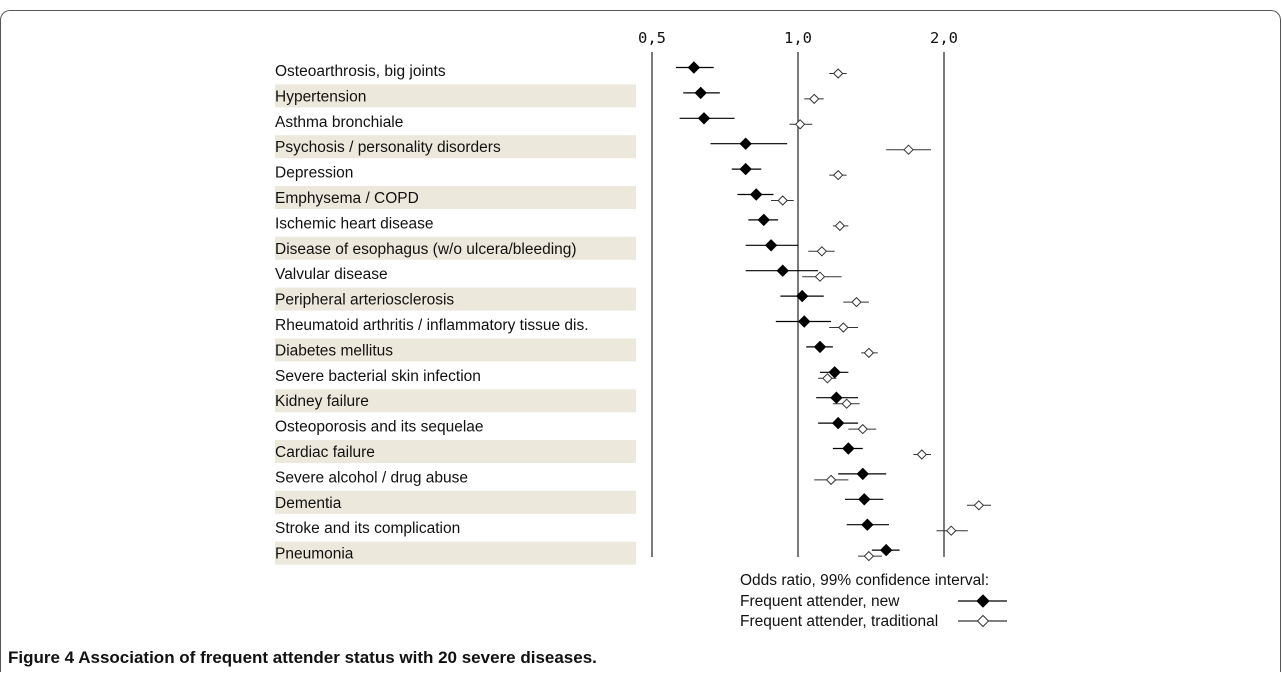 This screenshot has height=673, width=1282. Describe the element at coordinates (322, 401) in the screenshot. I see `row-label: Kidney failure` at that location.